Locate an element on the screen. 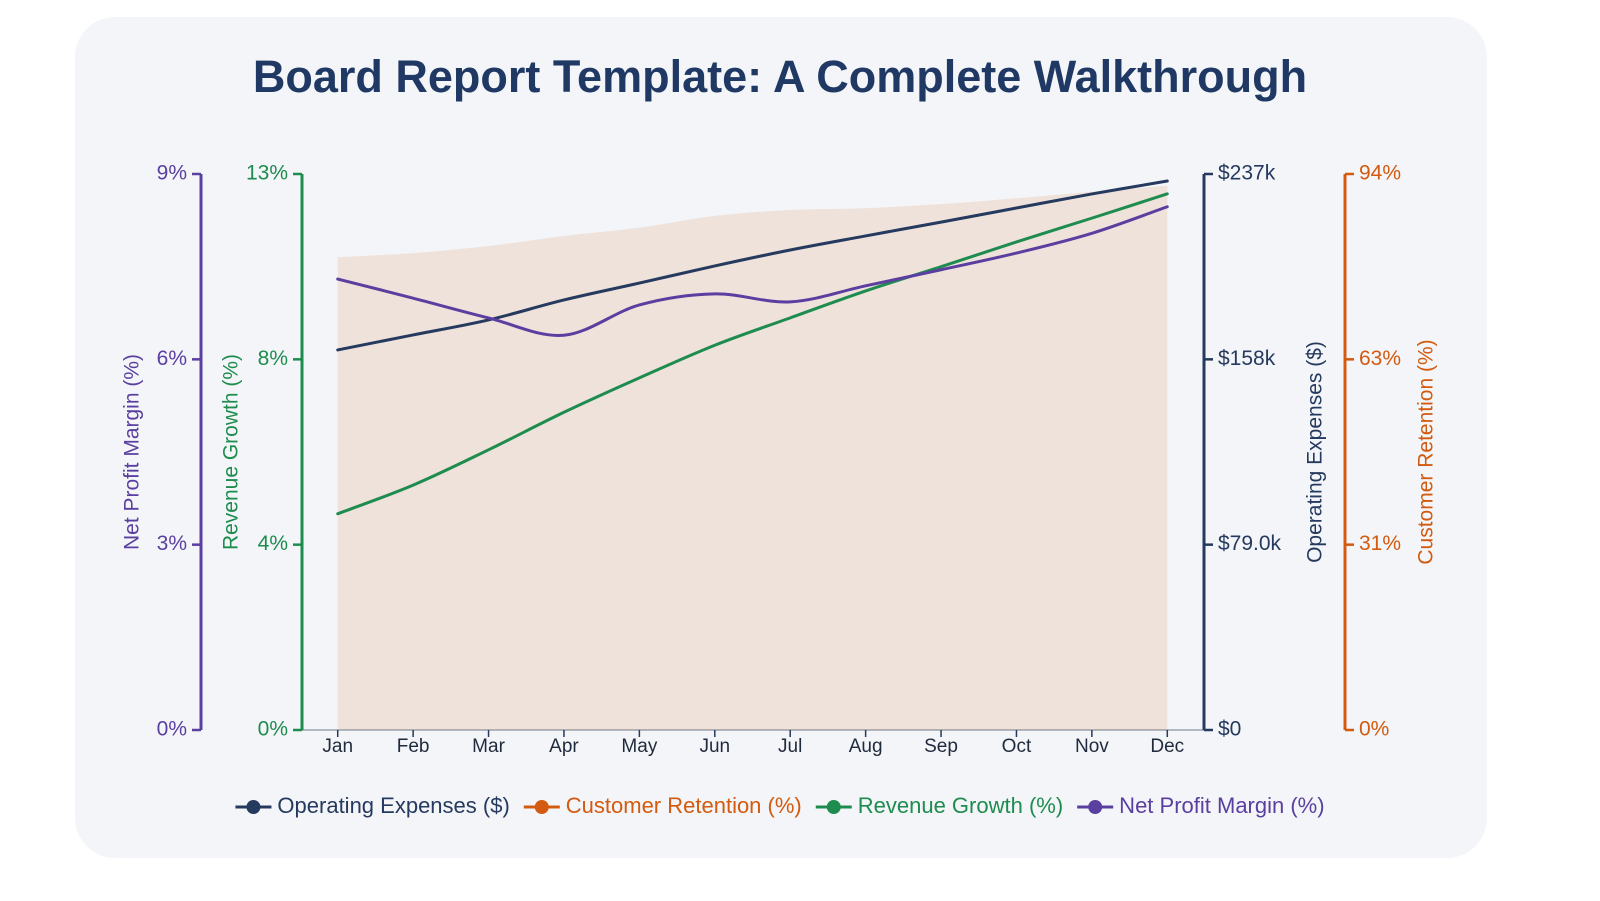 The image size is (1600, 901). y-axis-title: Operating Expenses ($) is located at coordinates (1315, 452).